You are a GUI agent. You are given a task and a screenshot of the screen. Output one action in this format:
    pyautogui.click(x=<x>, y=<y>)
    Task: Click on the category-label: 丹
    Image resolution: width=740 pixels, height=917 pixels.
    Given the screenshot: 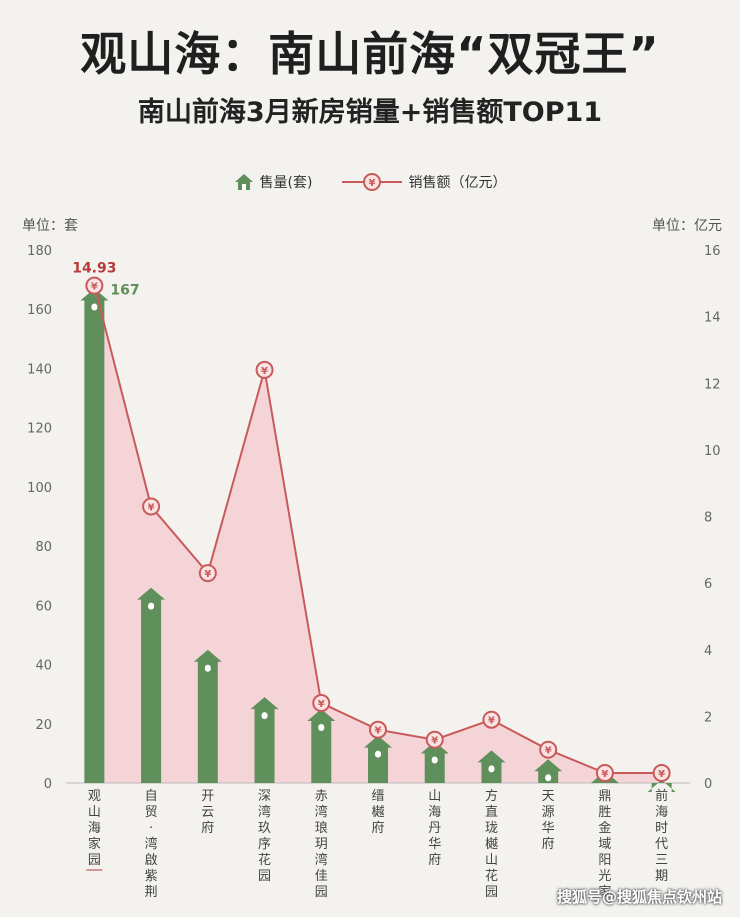 What is the action you would take?
    pyautogui.click(x=434, y=828)
    